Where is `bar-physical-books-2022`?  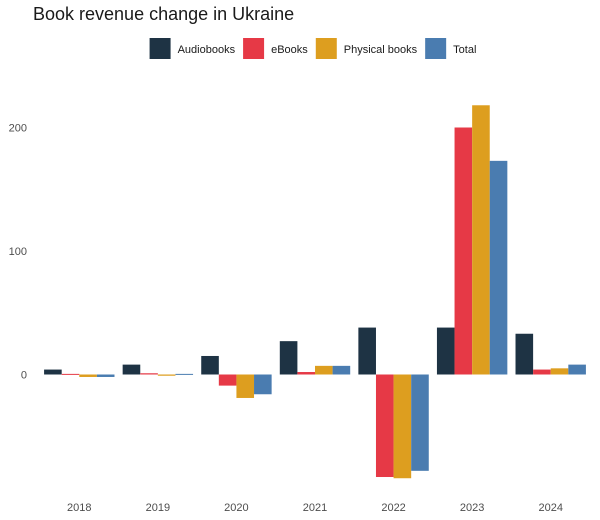
bar-physical-books-2022 is located at coordinates (402, 426).